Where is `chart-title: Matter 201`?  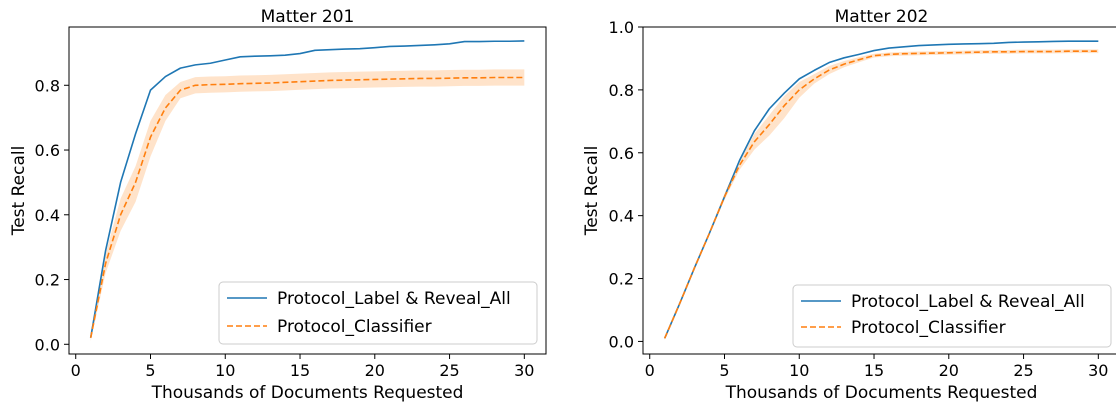
chart-title: Matter 201 is located at coordinates (308, 17).